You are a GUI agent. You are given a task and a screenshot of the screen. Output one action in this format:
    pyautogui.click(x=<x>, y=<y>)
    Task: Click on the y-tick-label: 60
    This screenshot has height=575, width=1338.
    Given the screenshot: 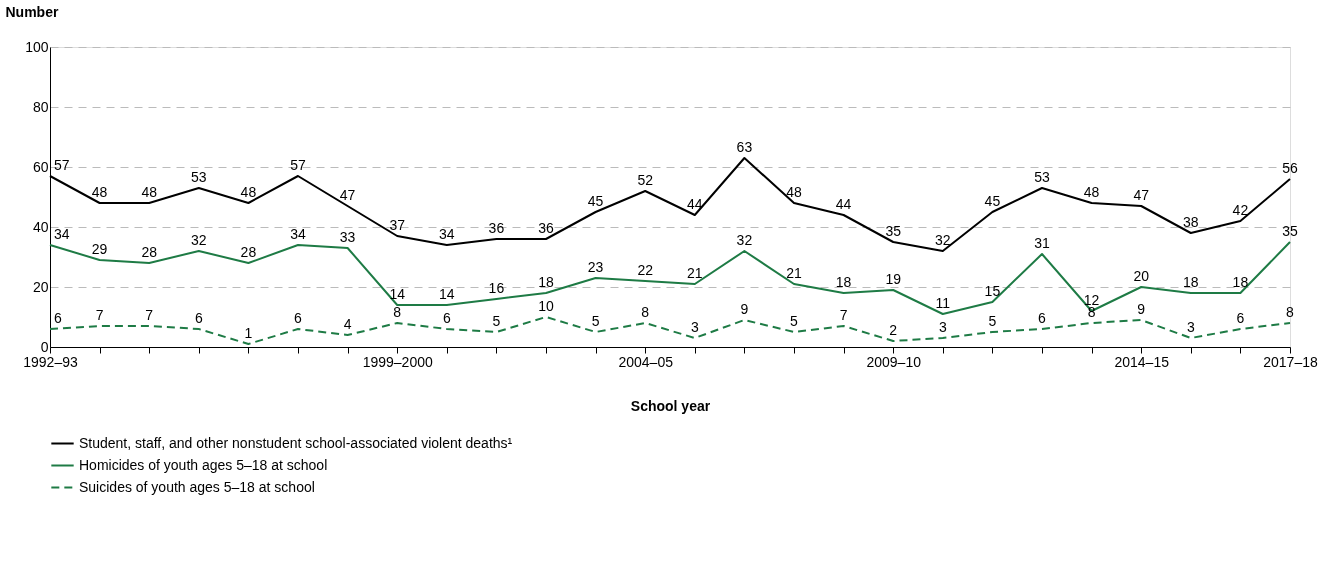 What is the action you would take?
    pyautogui.click(x=40, y=166)
    